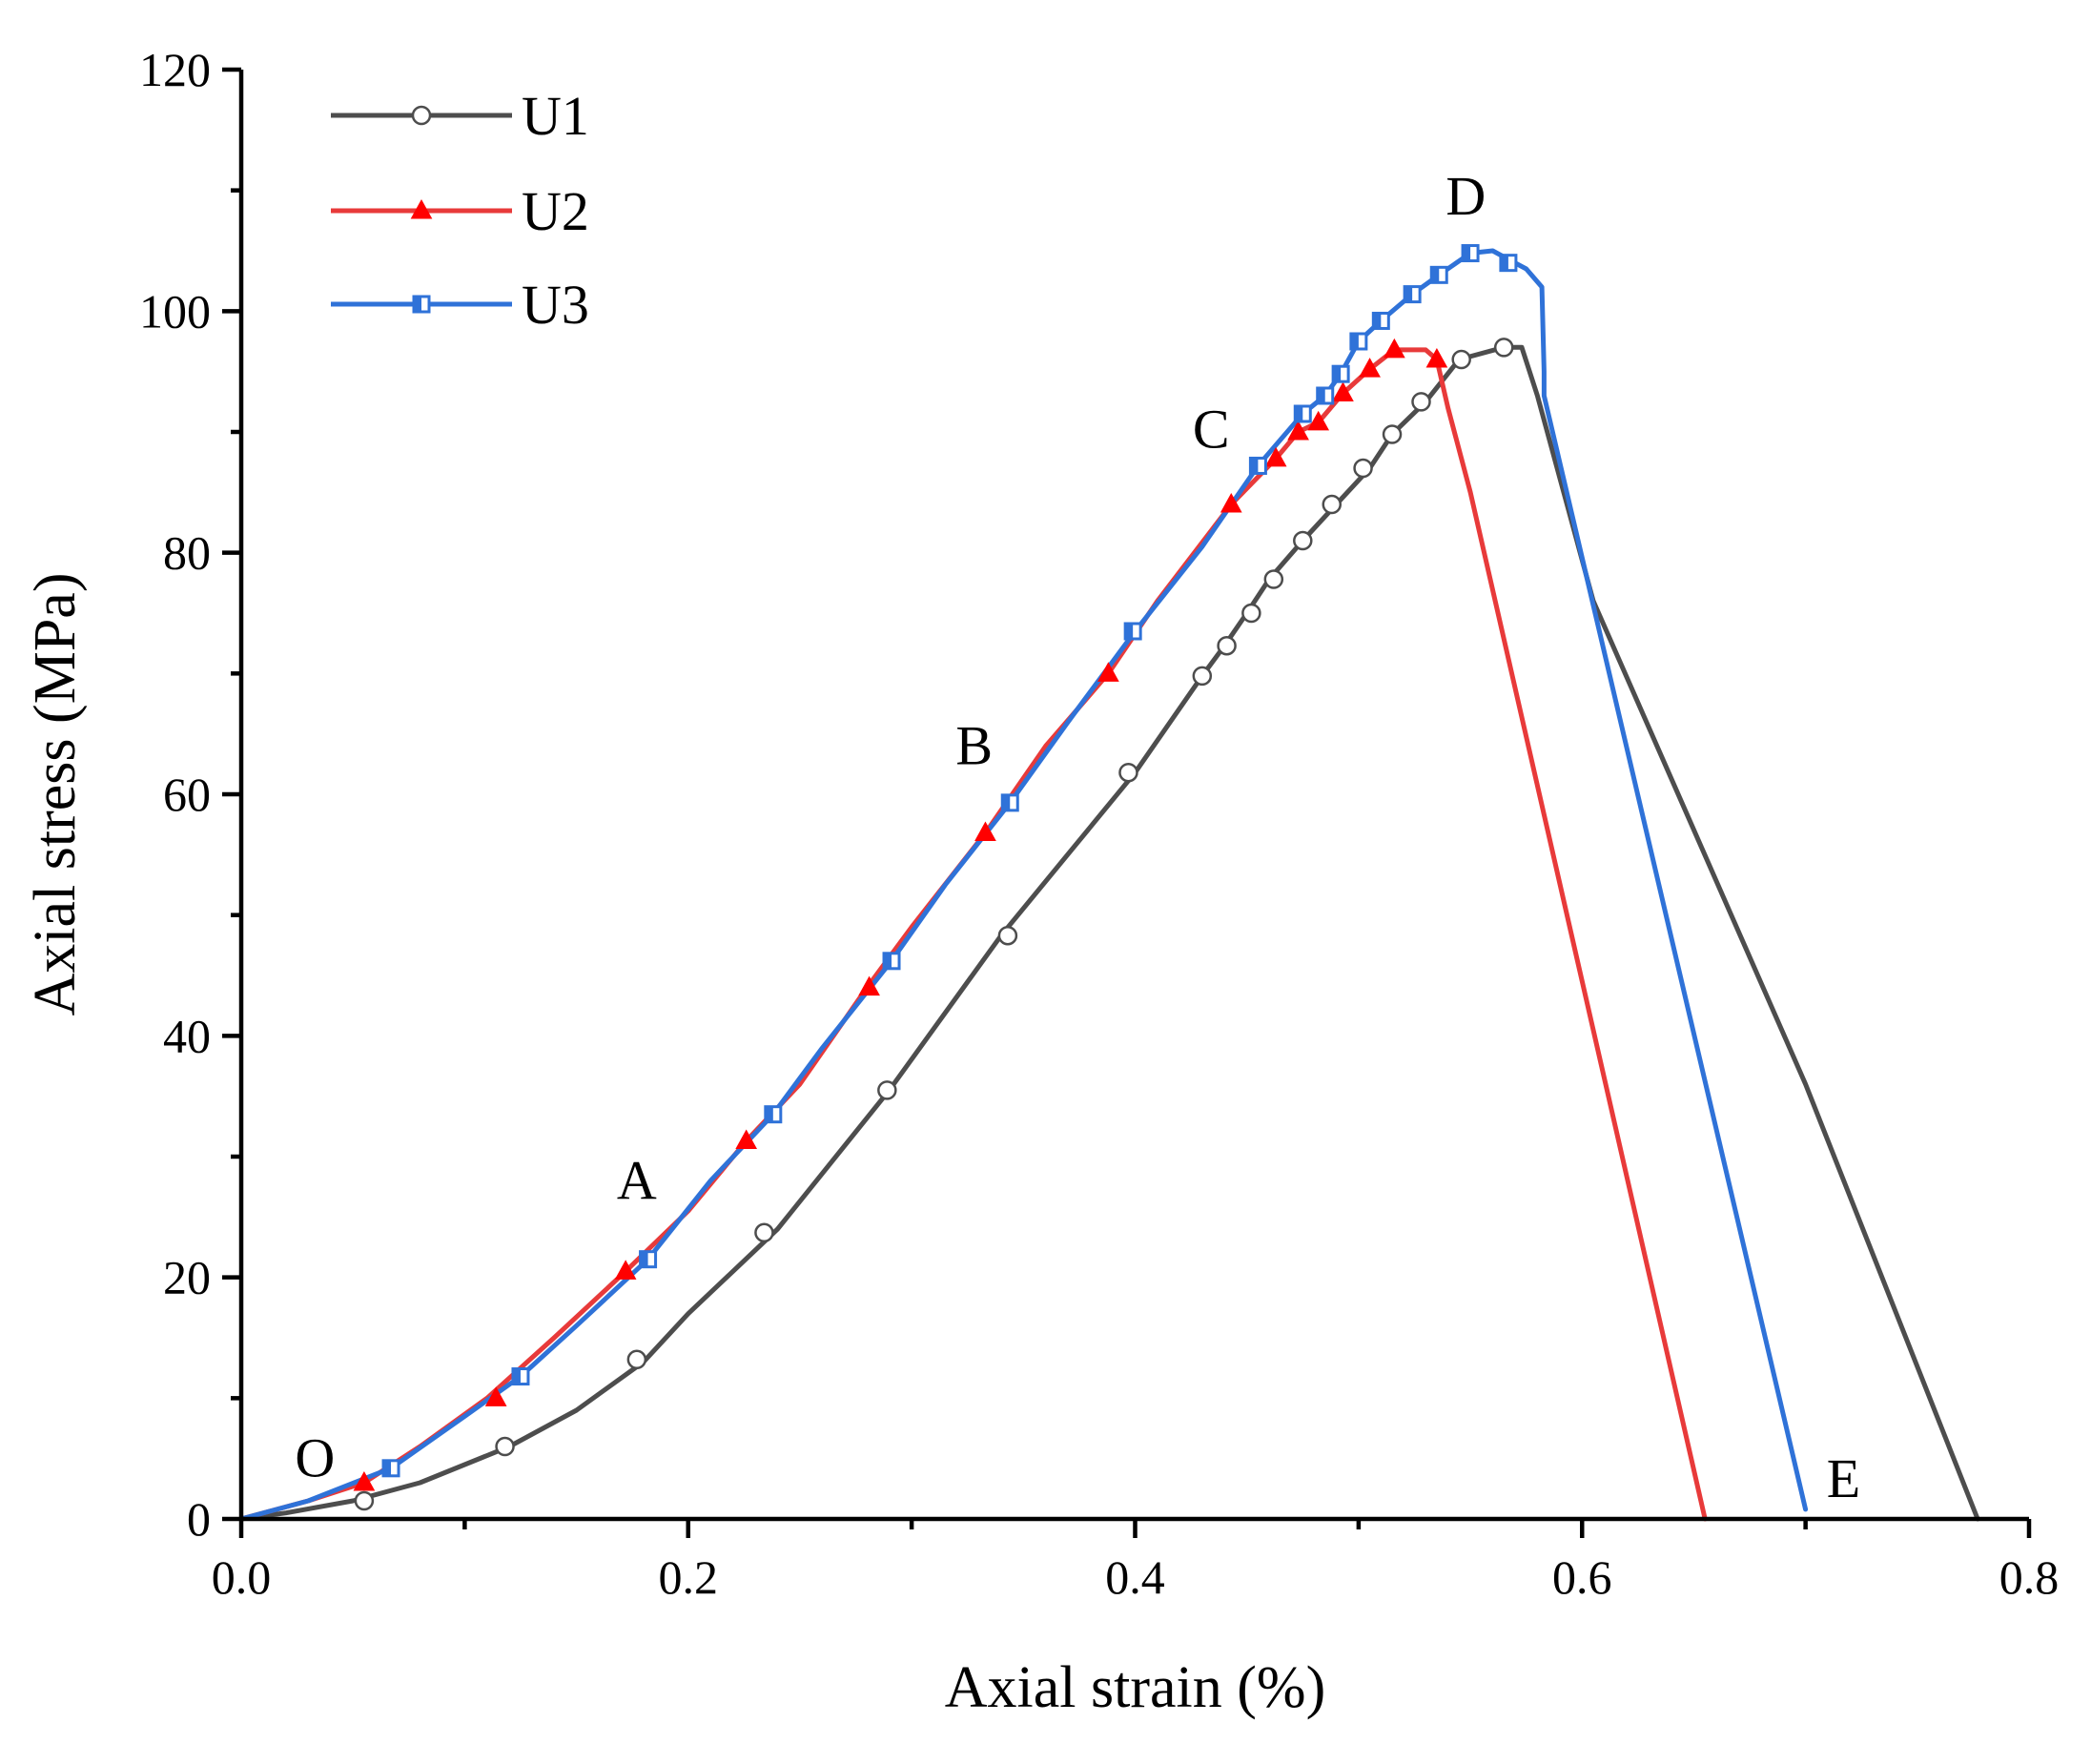 The height and width of the screenshot is (1764, 2091). I want to click on y-tick-label: 0, so click(199, 1519).